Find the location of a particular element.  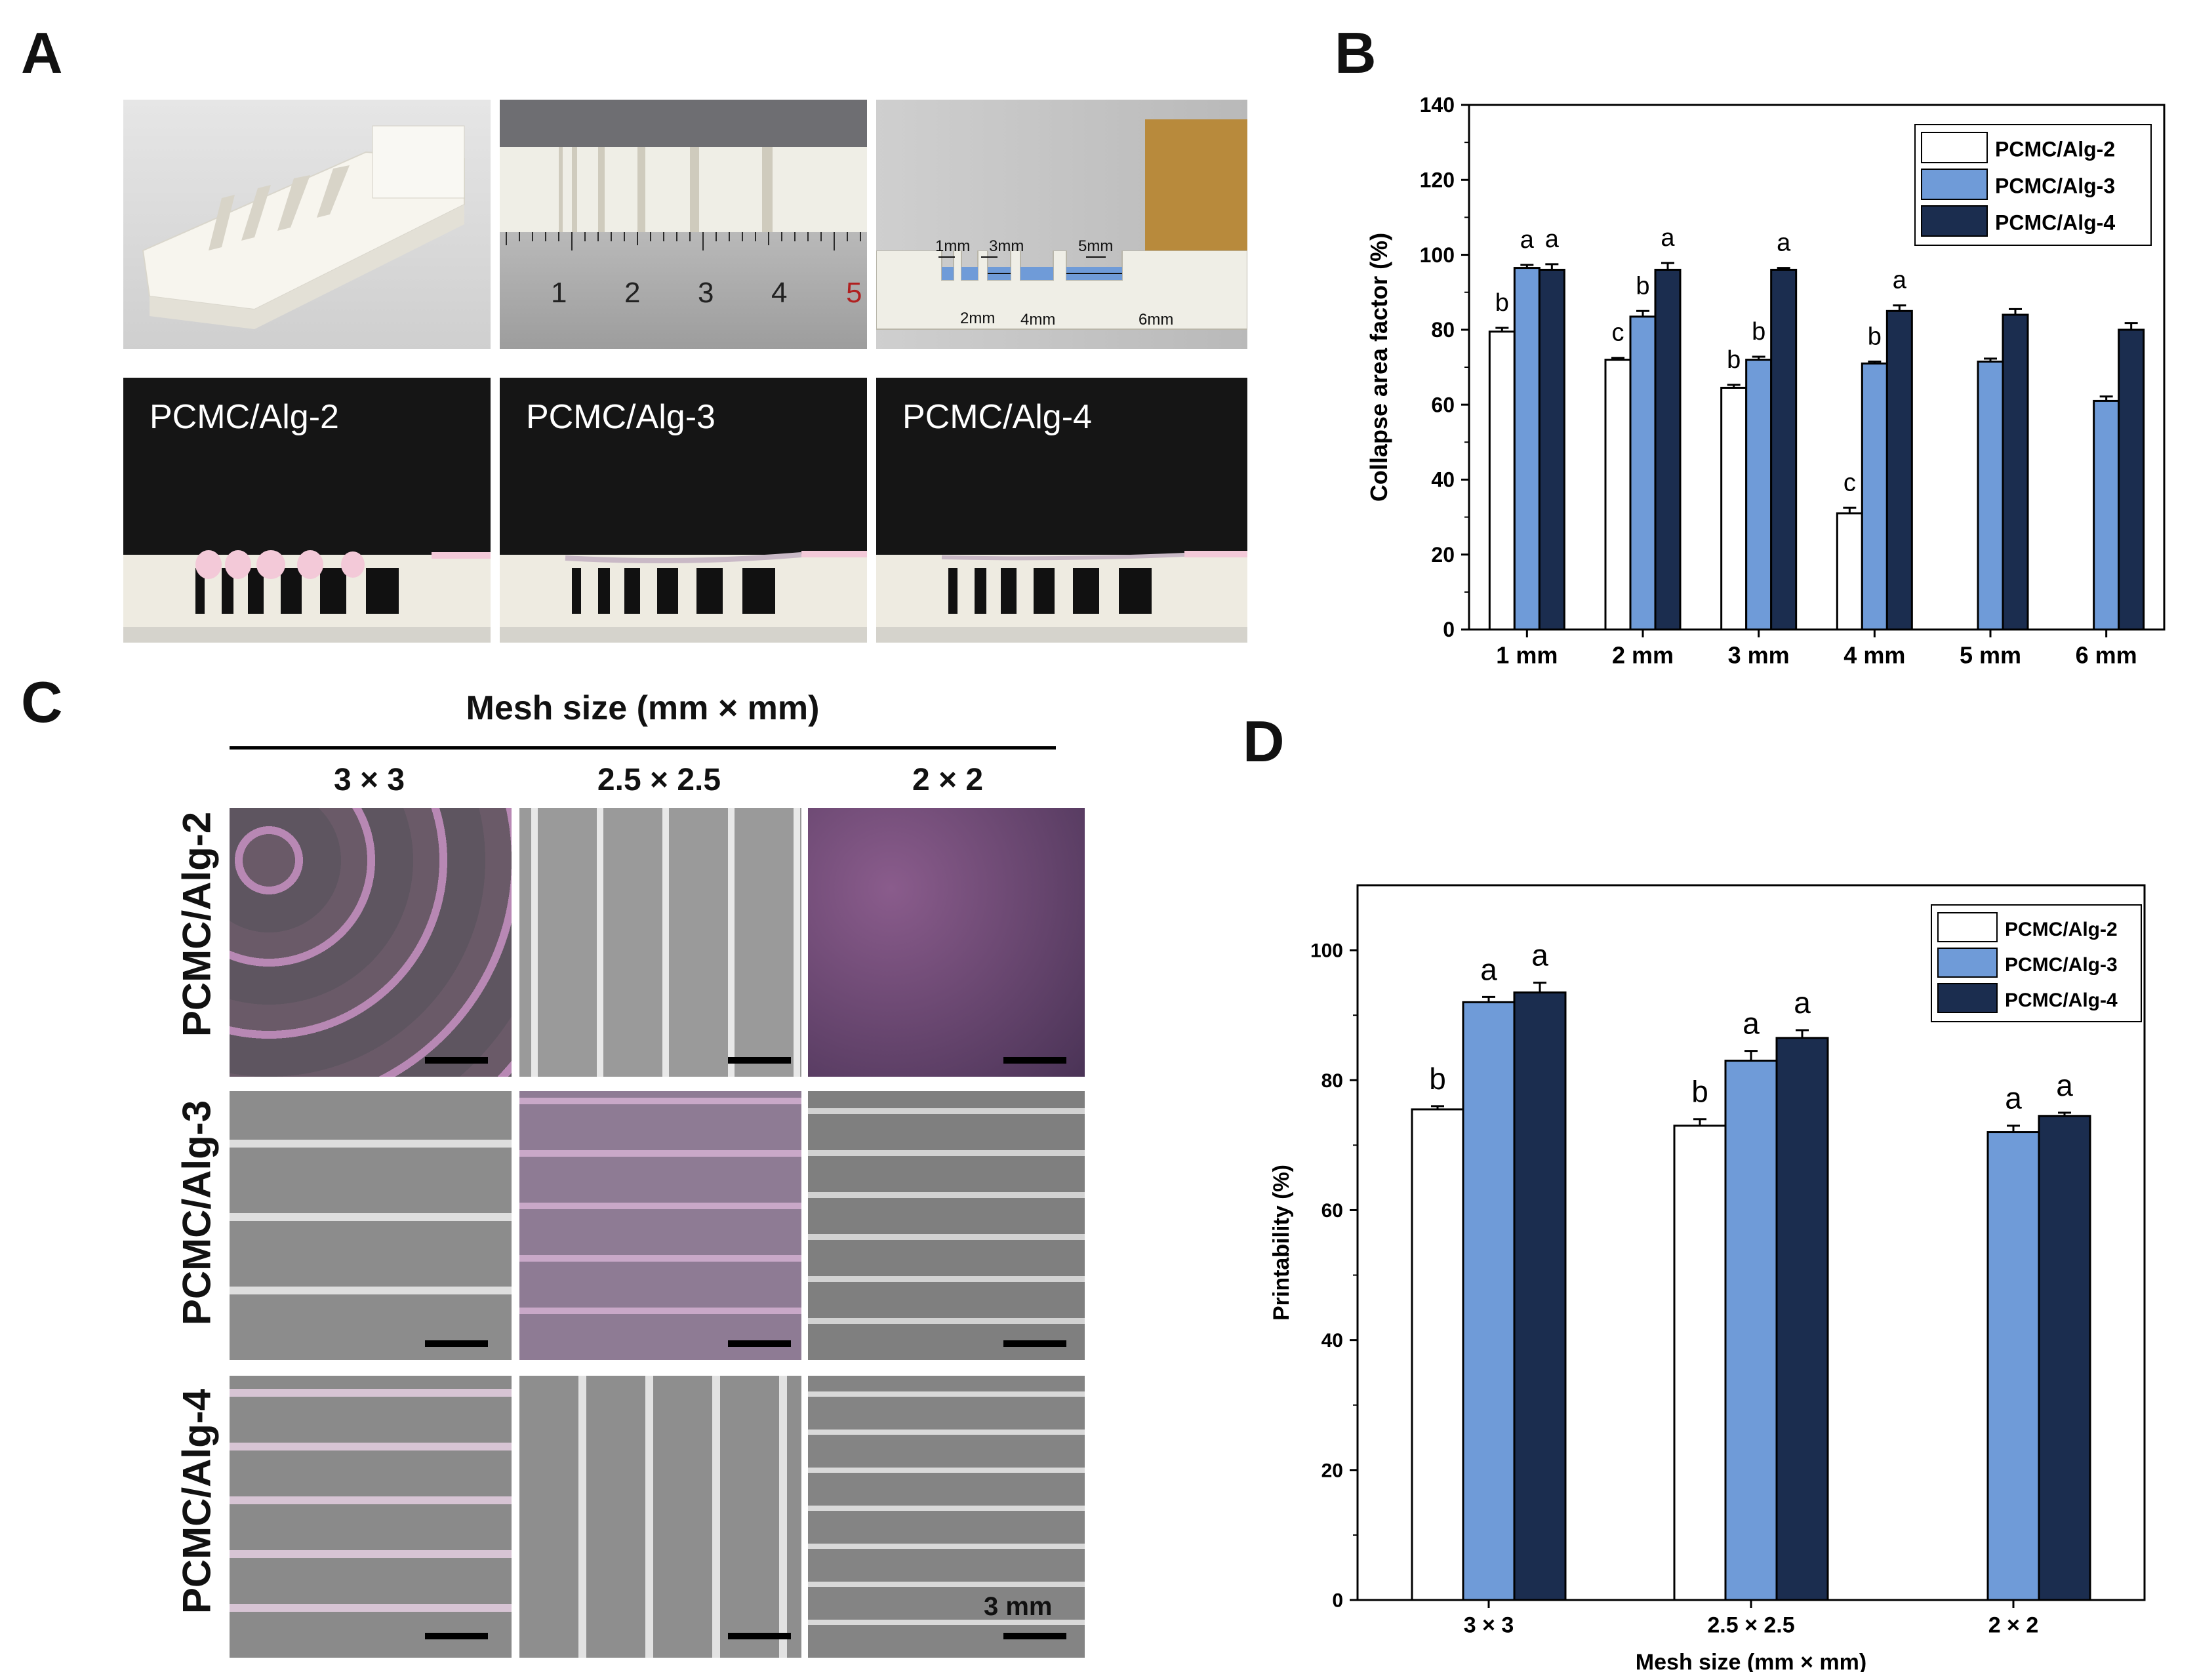

mesh-photo-alg4-3x3 is located at coordinates (371, 1517).